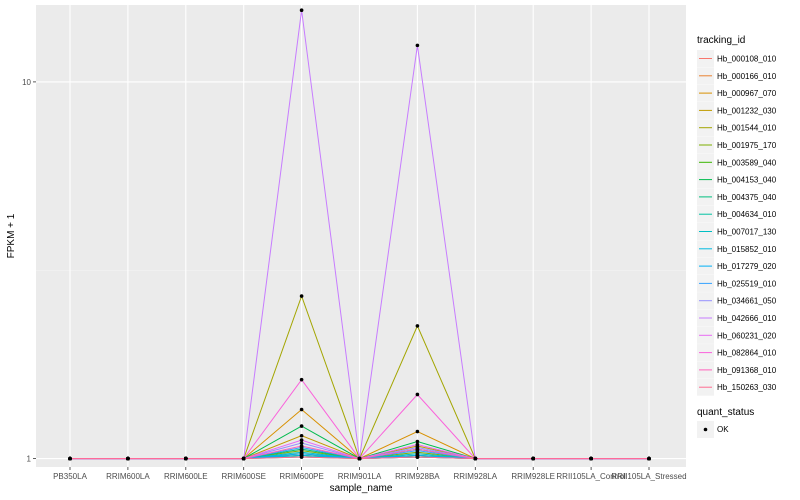  Describe the element at coordinates (747, 197) in the screenshot. I see `legend-label: Hb_004375_040` at that location.